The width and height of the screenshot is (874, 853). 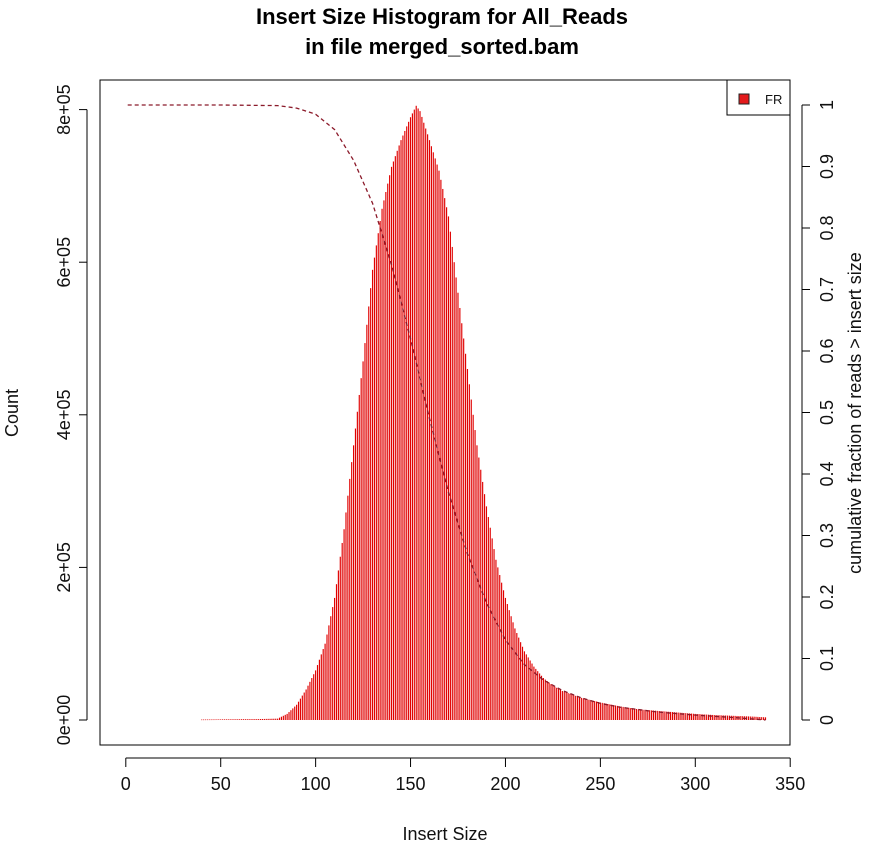 What do you see at coordinates (442, 16) in the screenshot?
I see `chart-title: Insert Size Histogram for All_Reads` at bounding box center [442, 16].